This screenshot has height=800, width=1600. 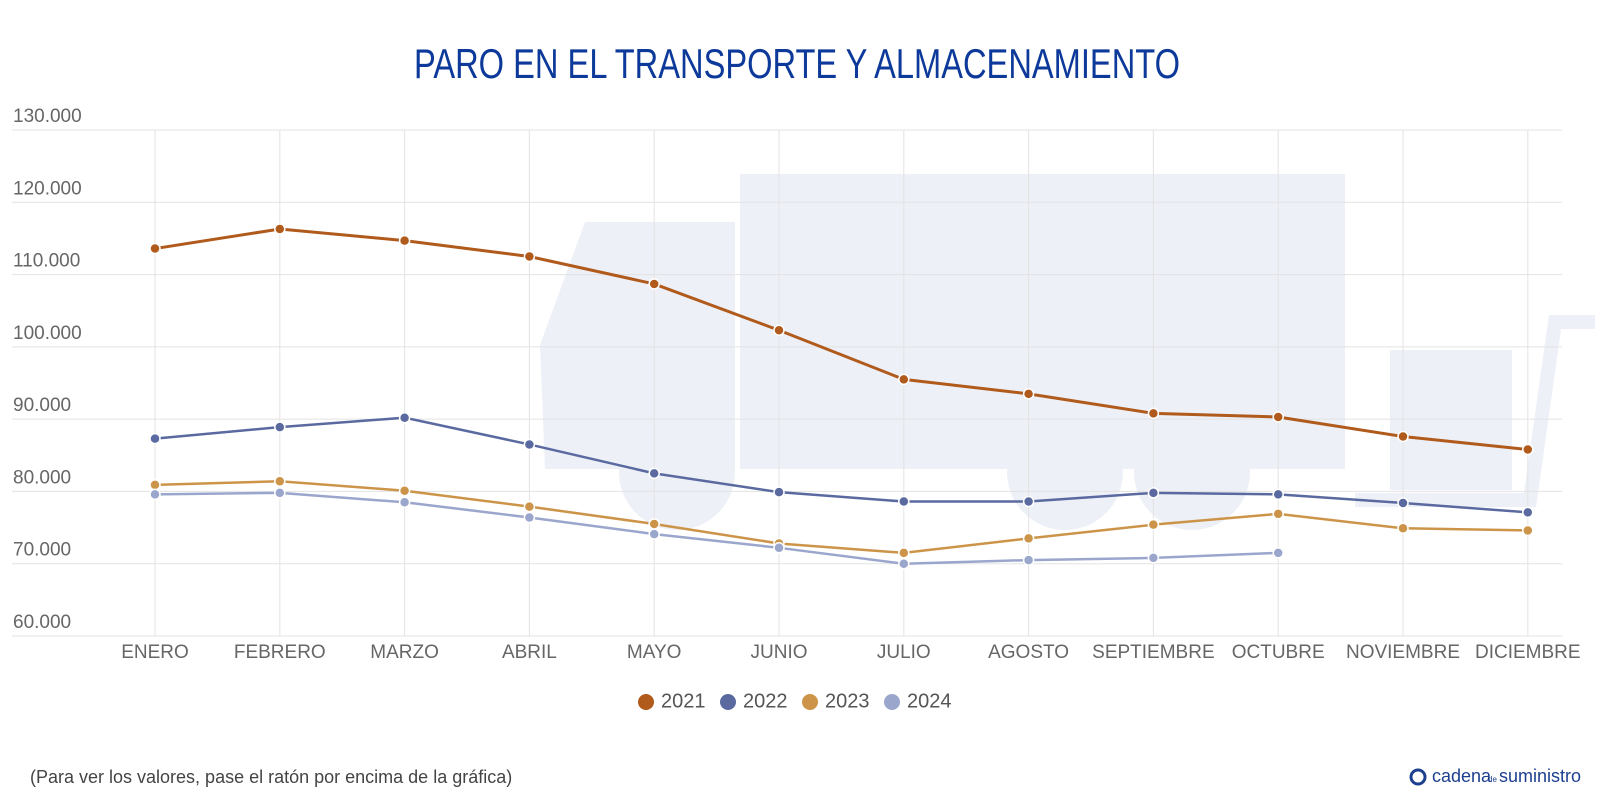 What do you see at coordinates (1462, 776) in the screenshot?
I see `brand-first: cadena` at bounding box center [1462, 776].